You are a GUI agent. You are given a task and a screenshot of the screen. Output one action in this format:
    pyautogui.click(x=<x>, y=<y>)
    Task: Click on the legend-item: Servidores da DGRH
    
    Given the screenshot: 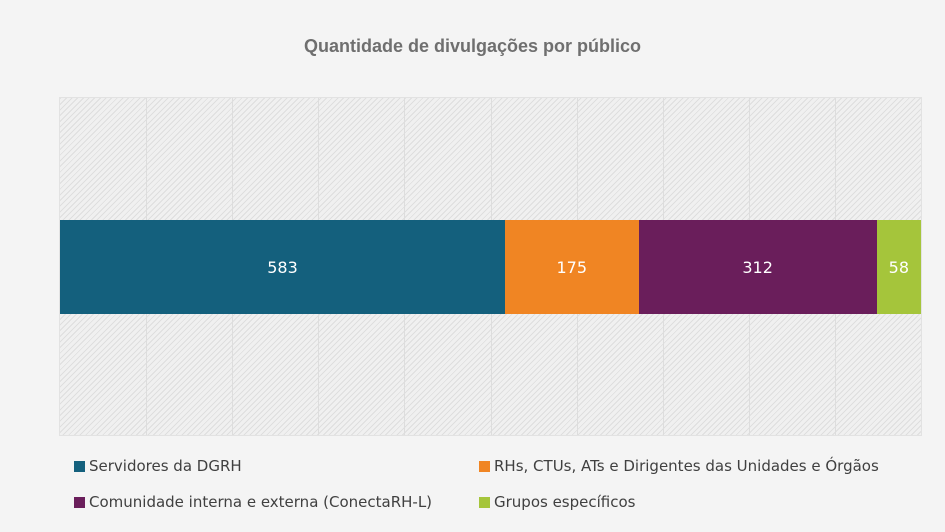 What is the action you would take?
    pyautogui.click(x=158, y=466)
    